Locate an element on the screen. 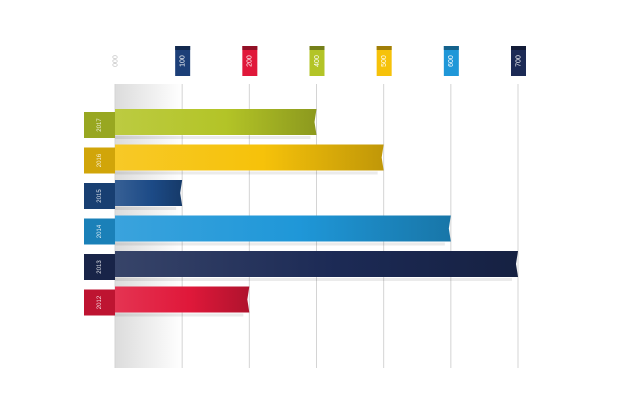  category-label: 2013 is located at coordinates (100, 267).